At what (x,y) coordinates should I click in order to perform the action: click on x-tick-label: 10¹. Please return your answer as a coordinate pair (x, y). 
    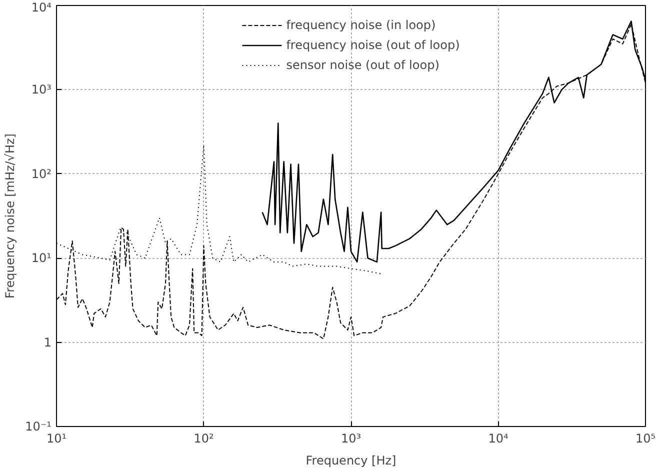
    Looking at the image, I should click on (56, 439).